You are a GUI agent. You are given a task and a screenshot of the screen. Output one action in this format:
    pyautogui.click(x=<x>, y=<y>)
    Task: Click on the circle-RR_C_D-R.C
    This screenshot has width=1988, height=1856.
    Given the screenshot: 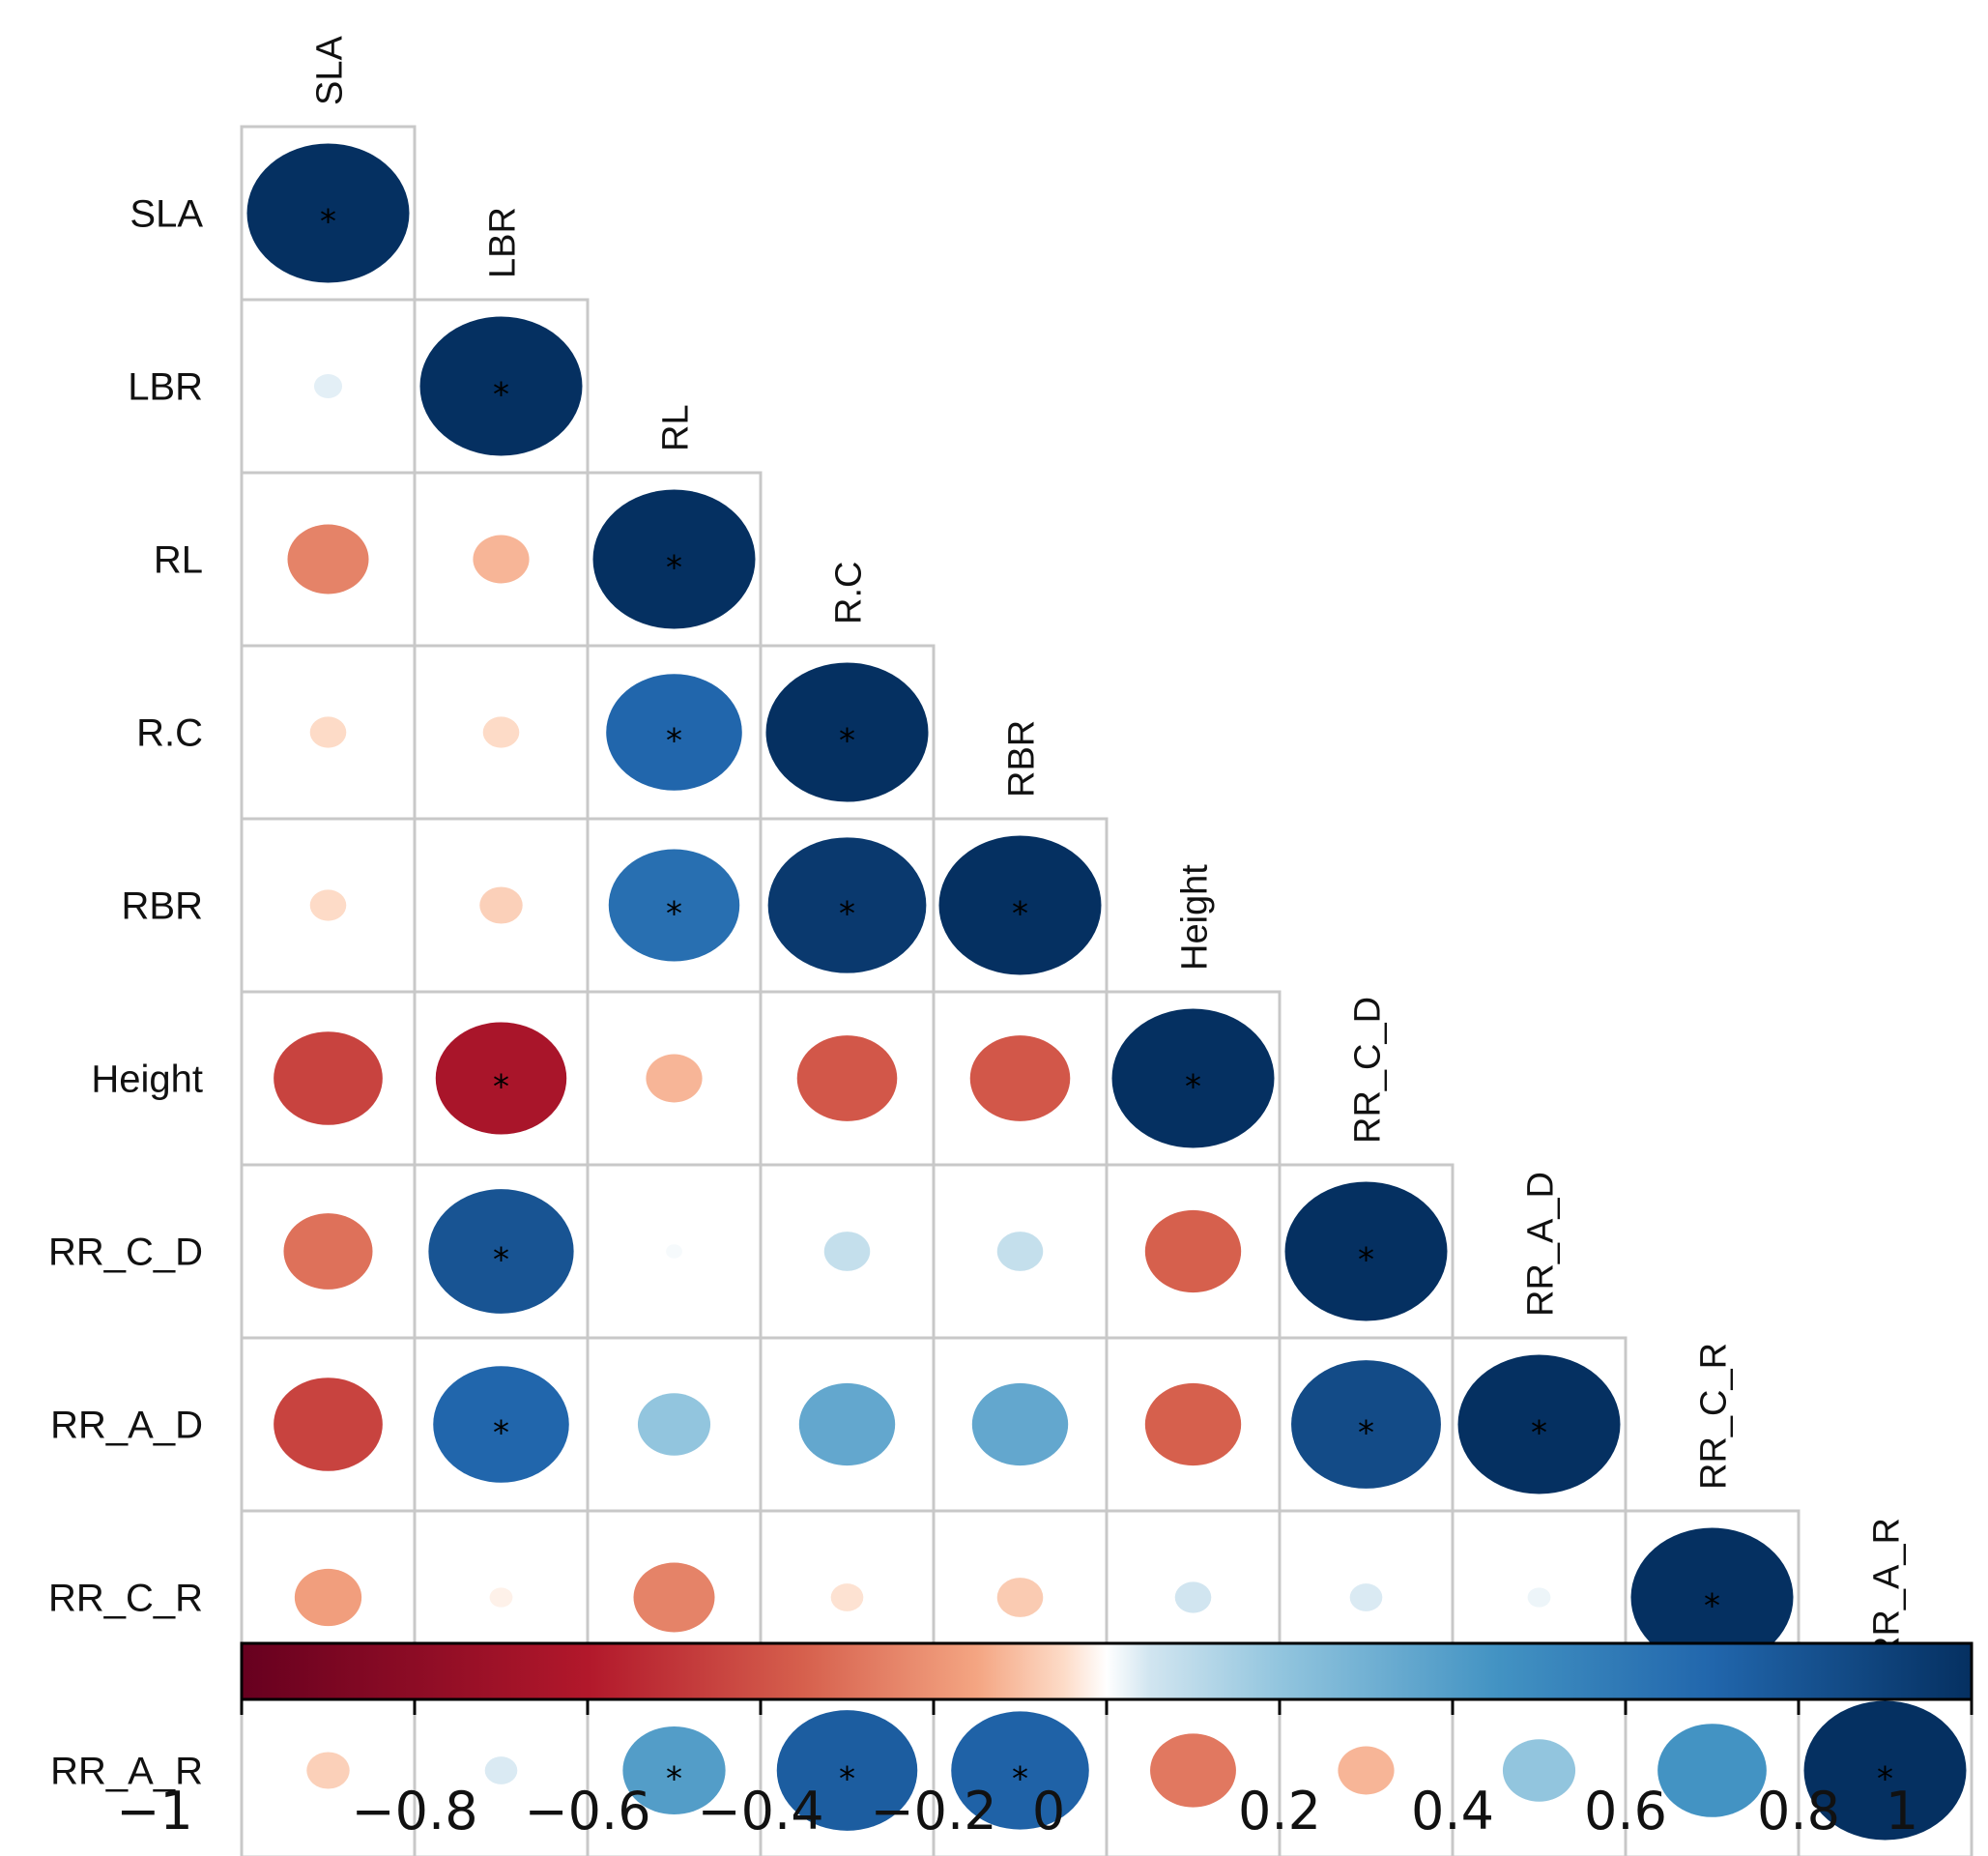 What is the action you would take?
    pyautogui.click(x=847, y=1252)
    